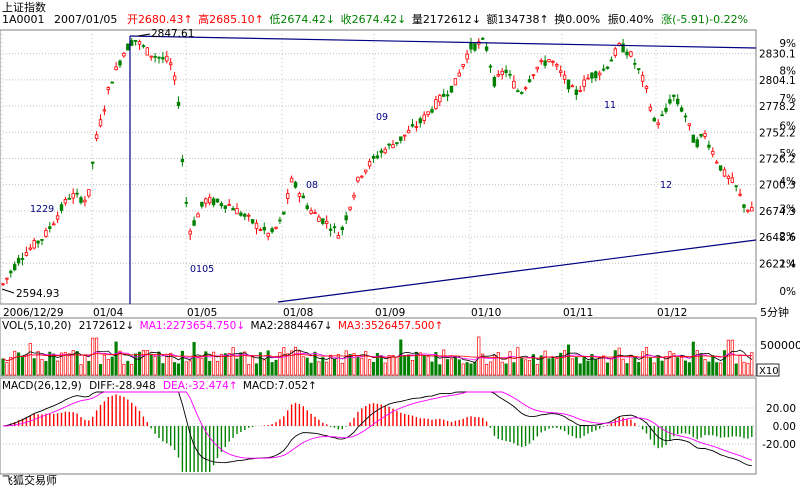 The height and width of the screenshot is (491, 800). Describe the element at coordinates (151, 326) in the screenshot. I see `vol-ma1-name: MA1` at that location.